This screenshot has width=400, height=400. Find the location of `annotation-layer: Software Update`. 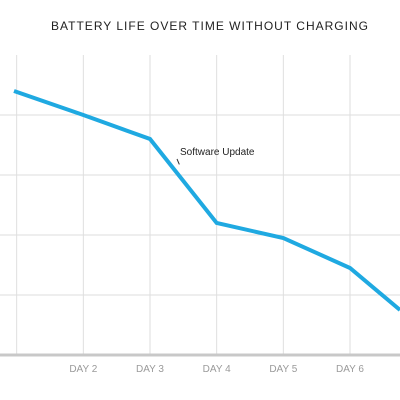

annotation-layer: Software Update is located at coordinates (215, 156).